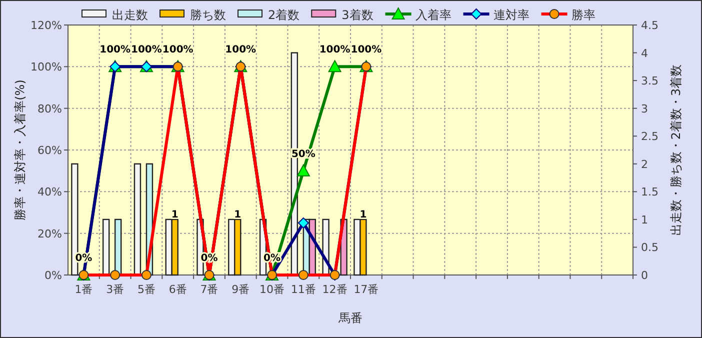 This screenshot has height=338, width=702. What do you see at coordinates (358, 15) in the screenshot?
I see `legend-label: 3着数` at bounding box center [358, 15].